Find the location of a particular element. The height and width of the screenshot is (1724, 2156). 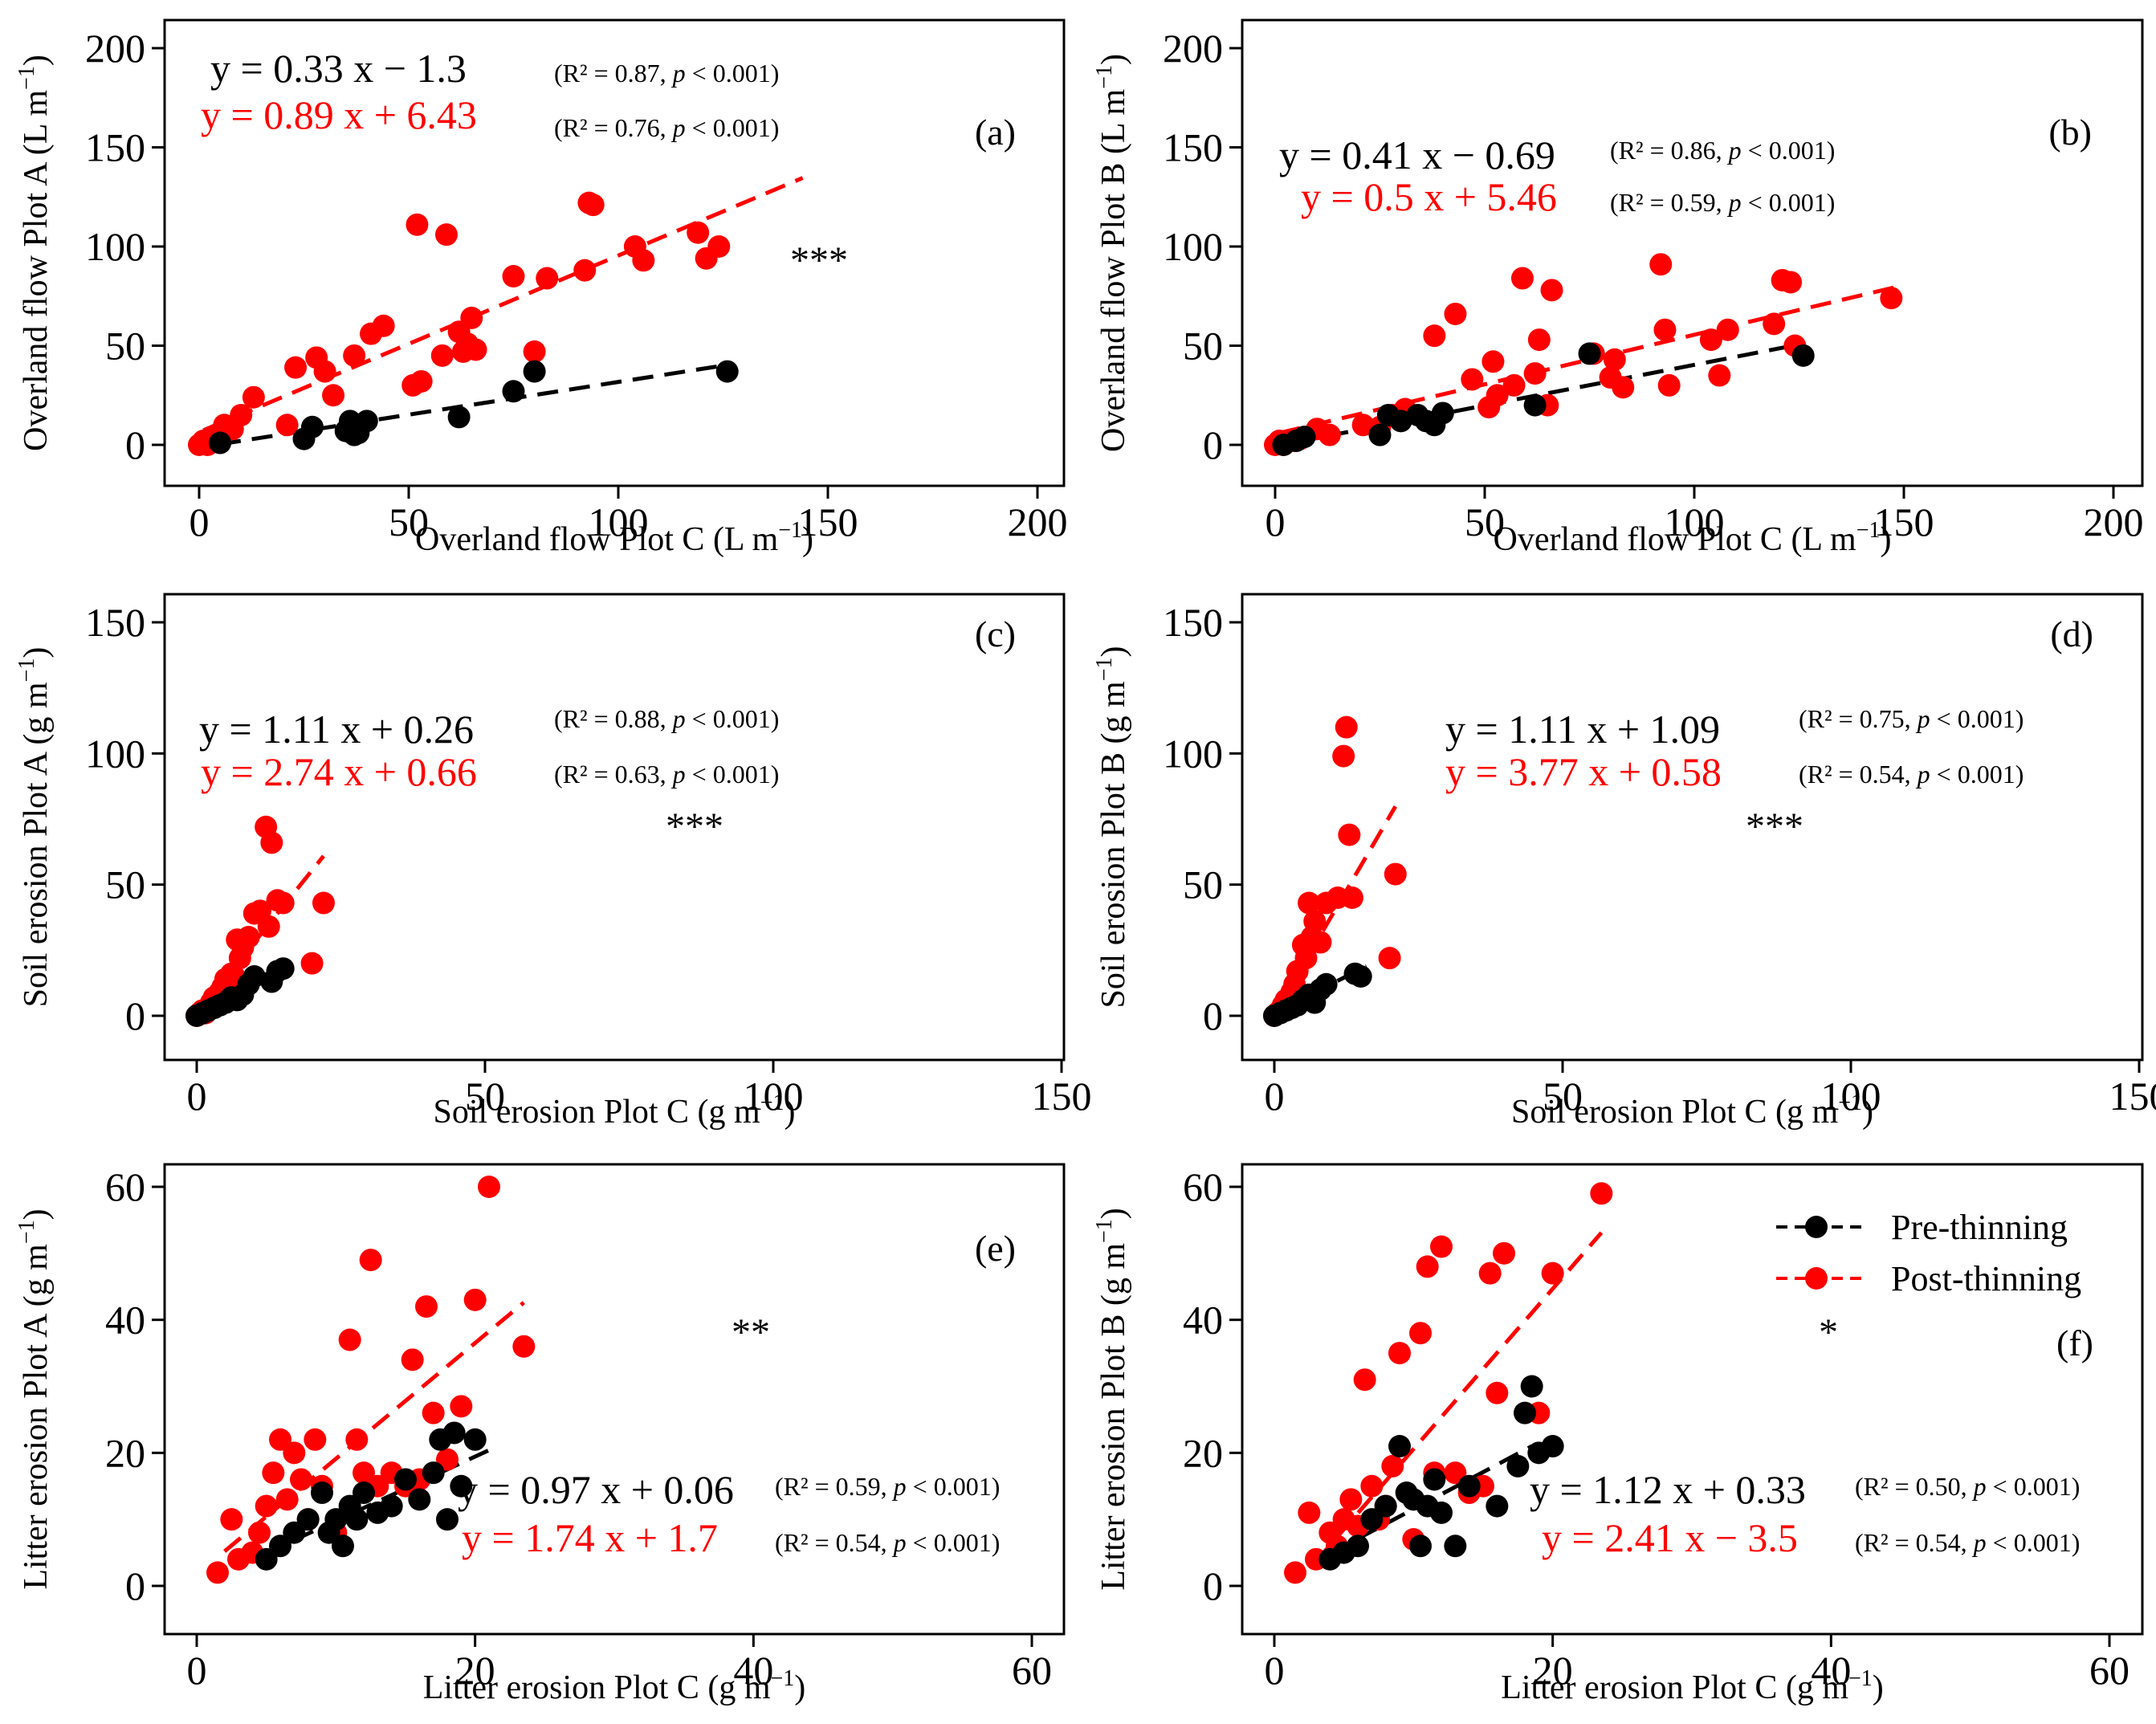

post-fit-line is located at coordinates (1459, 1397).